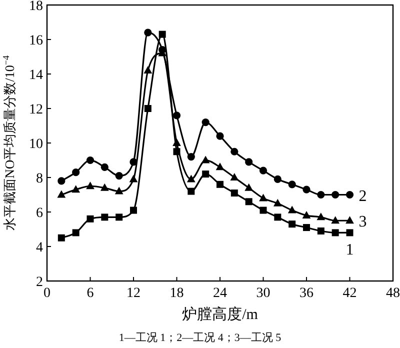  Describe the element at coordinates (349, 293) in the screenshot. I see `x-tick-label: 42` at that location.